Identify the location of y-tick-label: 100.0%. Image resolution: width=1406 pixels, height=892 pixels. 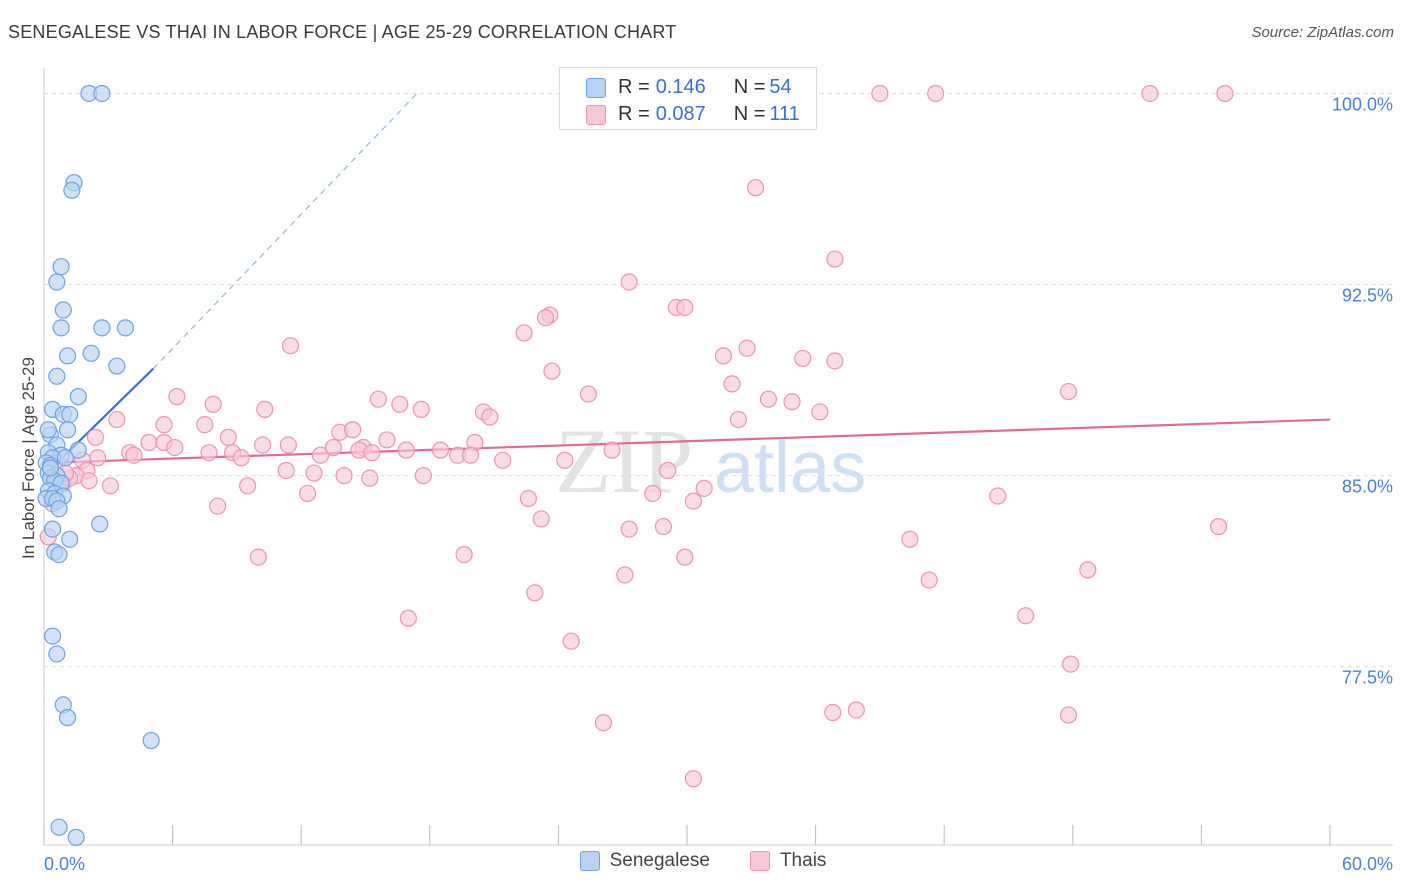
(1362, 104).